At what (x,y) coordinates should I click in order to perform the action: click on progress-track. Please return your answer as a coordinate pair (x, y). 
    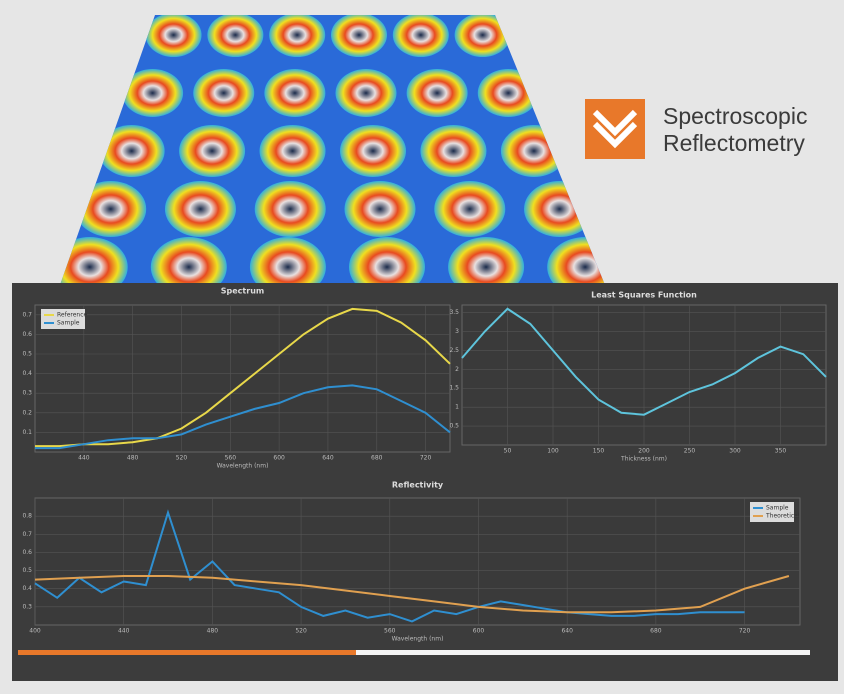
    Looking at the image, I should click on (414, 652).